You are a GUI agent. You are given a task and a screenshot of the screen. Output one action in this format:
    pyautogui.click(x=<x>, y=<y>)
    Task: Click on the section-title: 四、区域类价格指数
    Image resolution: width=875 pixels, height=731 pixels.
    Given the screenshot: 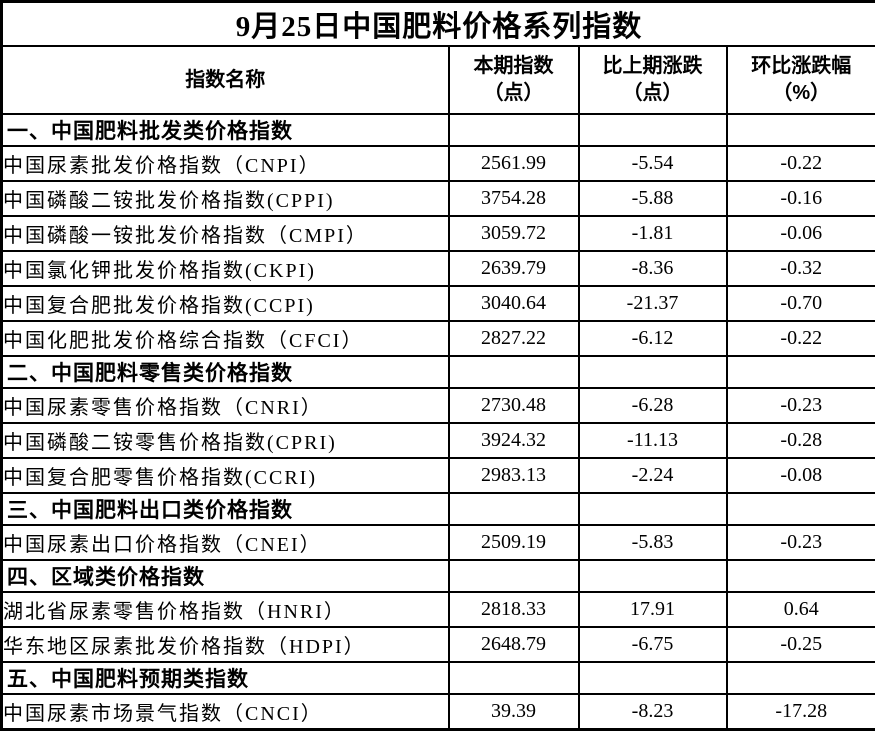 What is the action you would take?
    pyautogui.click(x=225, y=576)
    